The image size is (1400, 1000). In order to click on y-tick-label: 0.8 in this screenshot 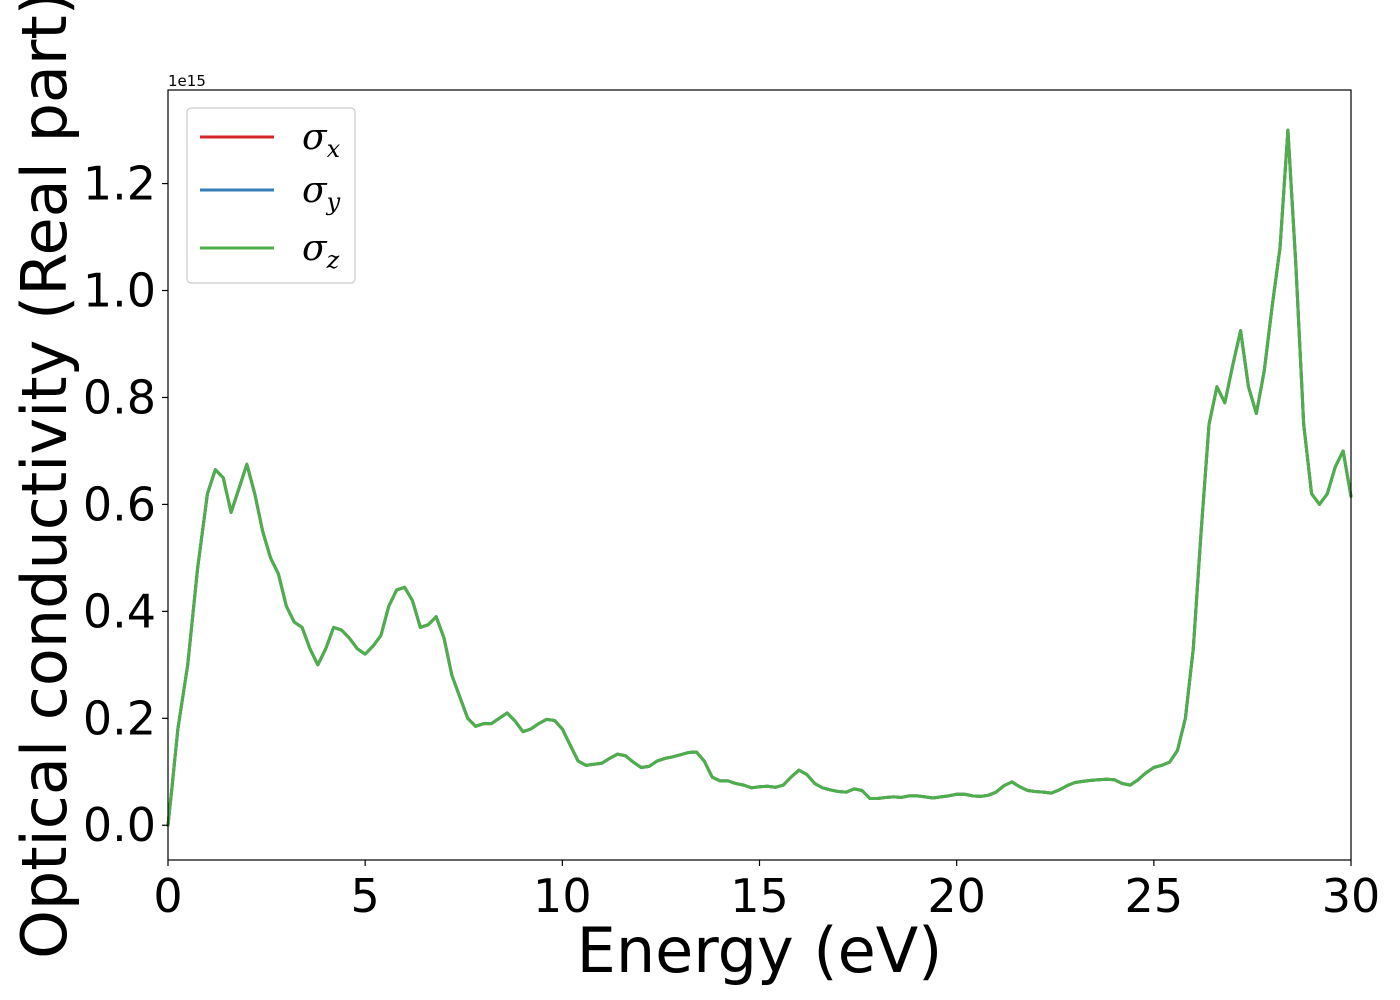, I will do `click(119, 397)`.